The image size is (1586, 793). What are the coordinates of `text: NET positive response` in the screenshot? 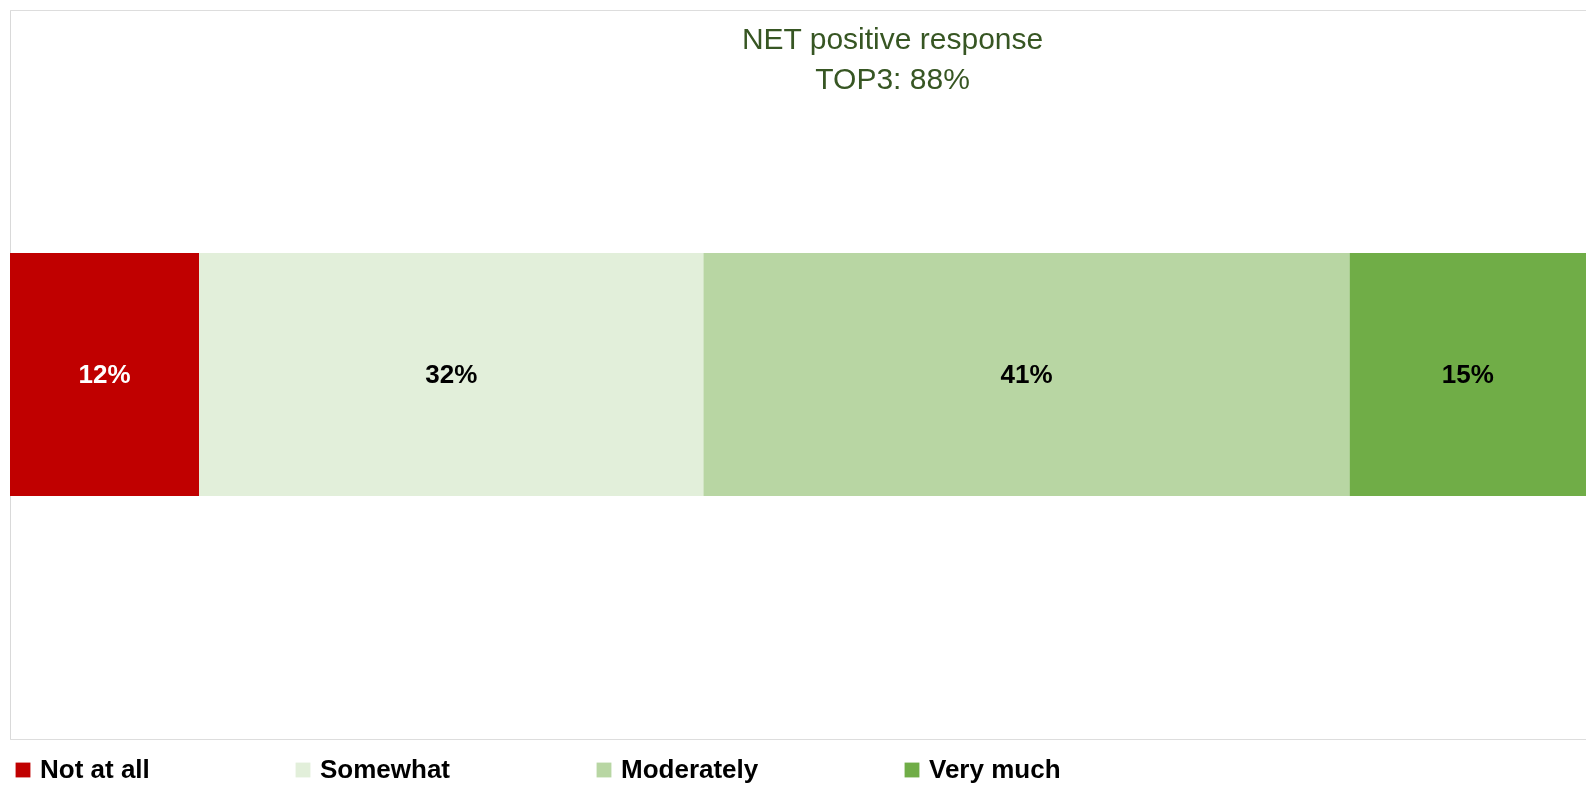 It's located at (892, 38).